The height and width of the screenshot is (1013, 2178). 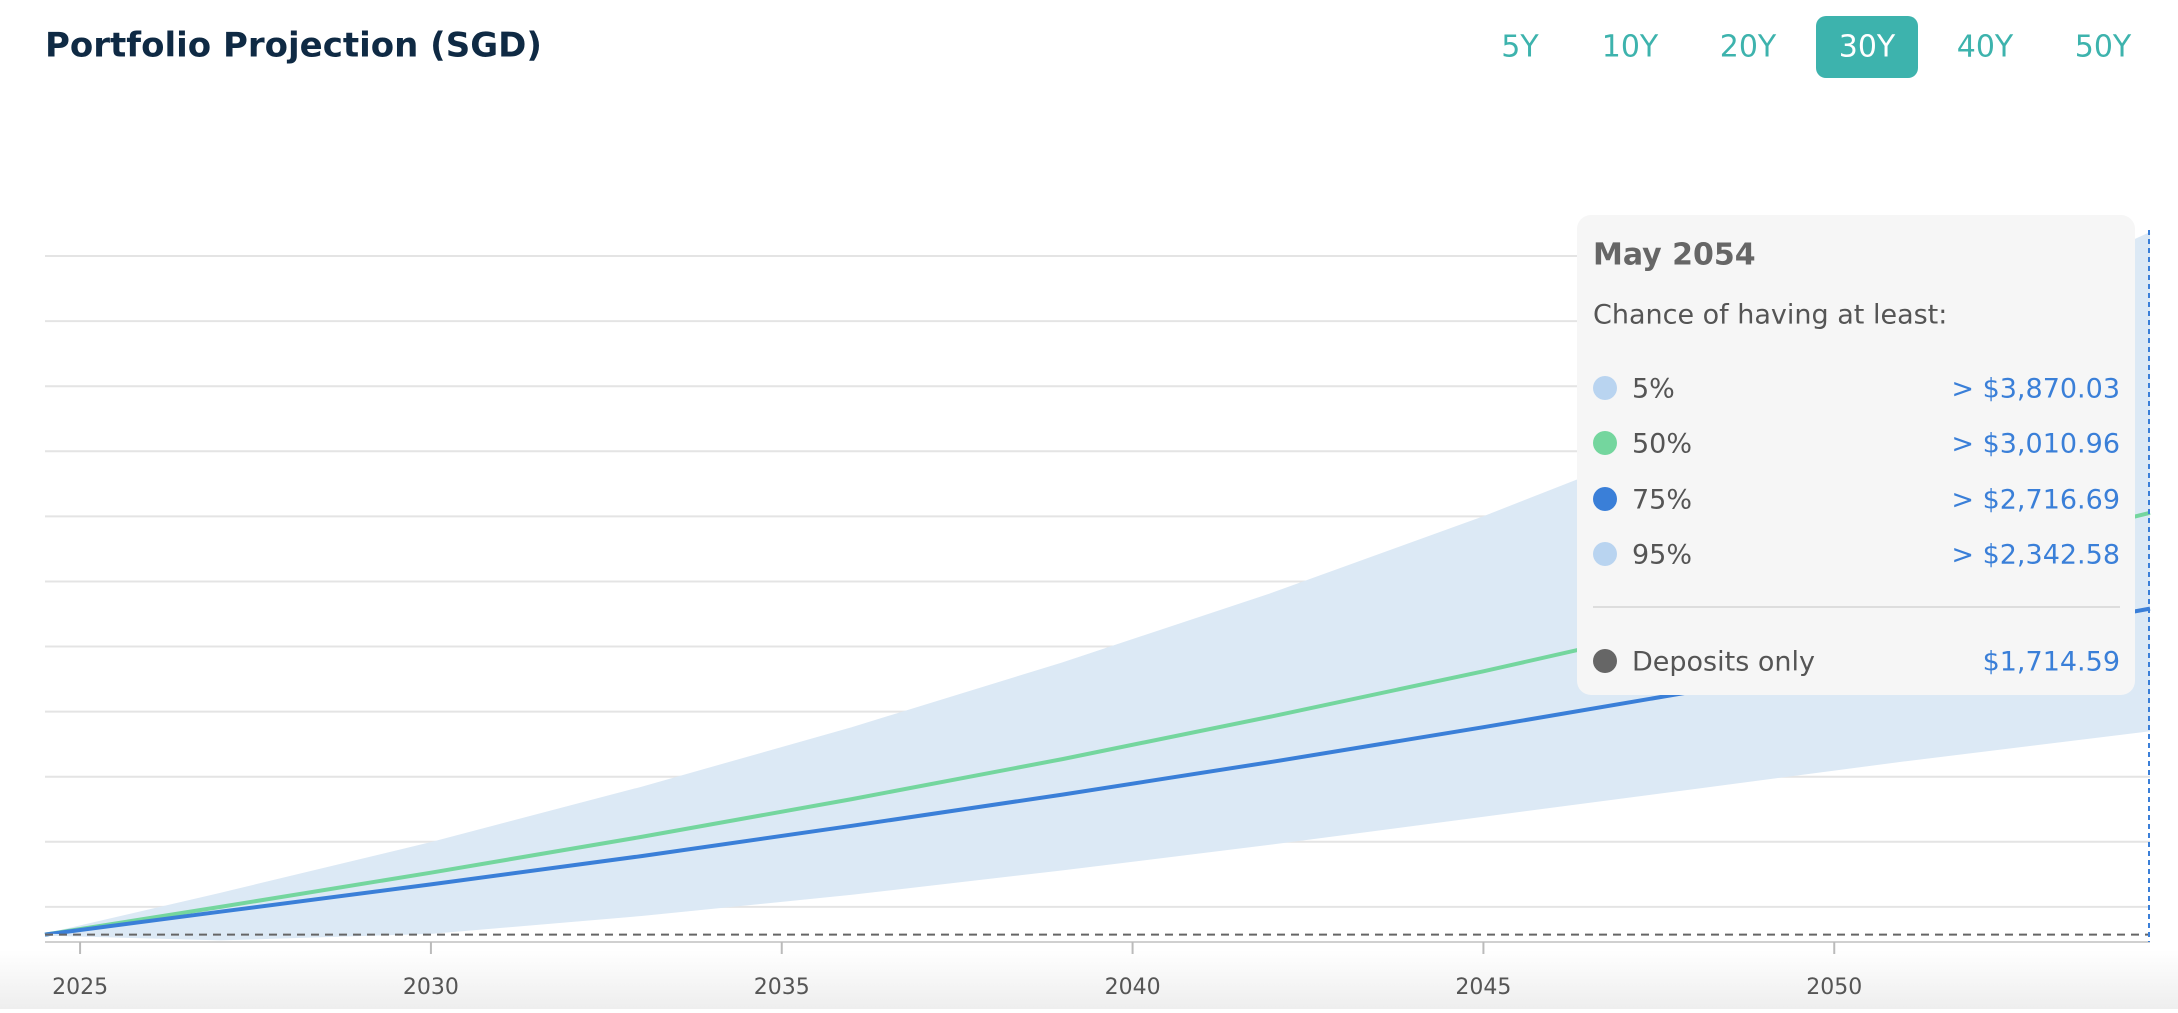 What do you see at coordinates (431, 987) in the screenshot?
I see `x-tick-label: 2030` at bounding box center [431, 987].